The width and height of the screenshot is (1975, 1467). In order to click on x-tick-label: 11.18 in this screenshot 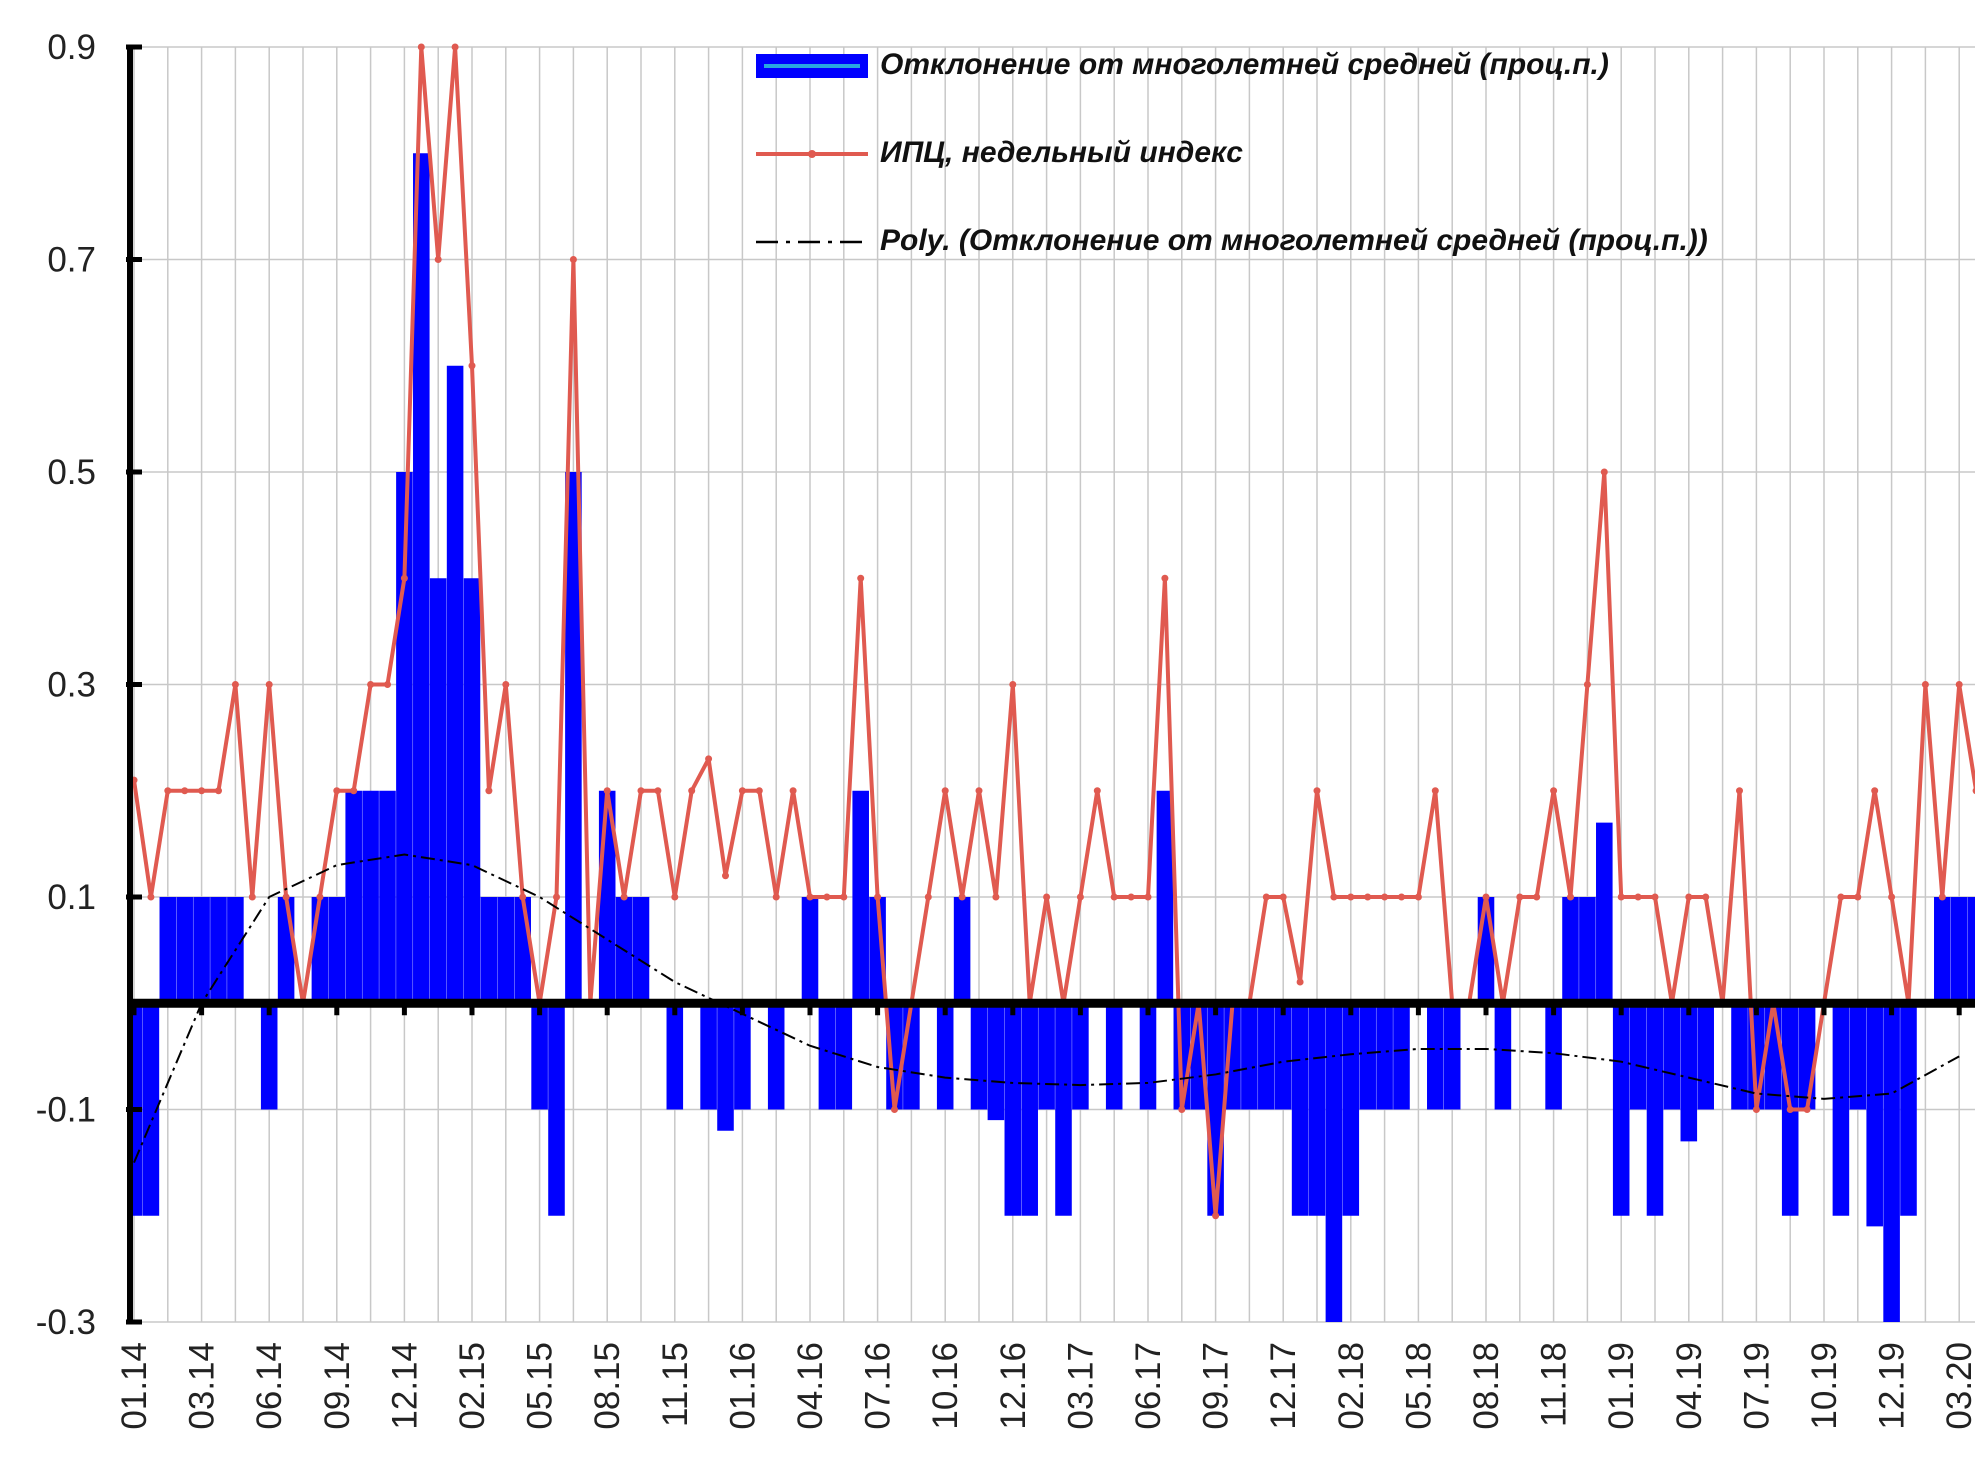, I will do `click(1554, 1384)`.